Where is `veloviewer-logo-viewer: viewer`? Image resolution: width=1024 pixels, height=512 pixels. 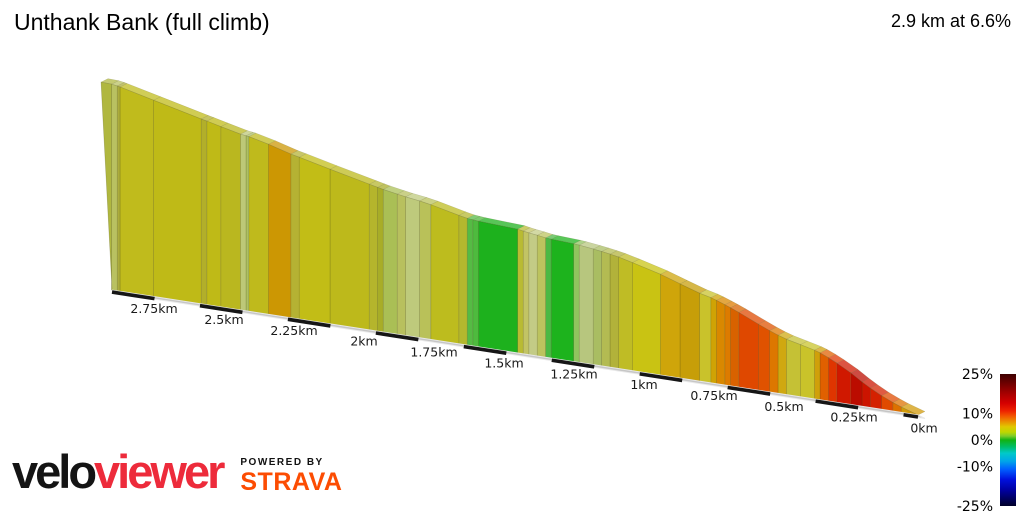 veloviewer-logo-viewer: viewer is located at coordinates (159, 471).